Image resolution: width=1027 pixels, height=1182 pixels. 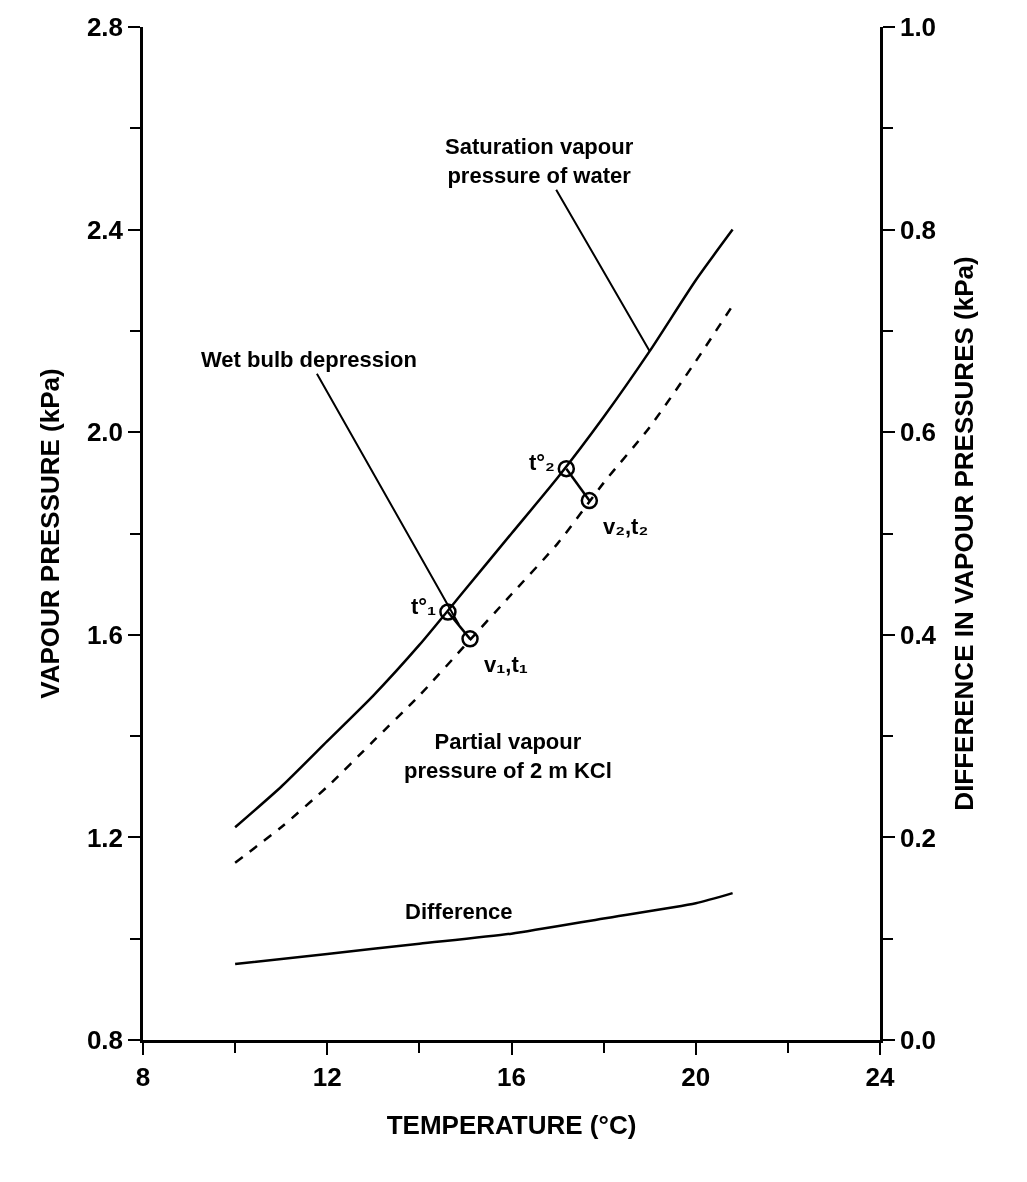 I want to click on text: Saturation vapour pressure of water, so click(x=539, y=161).